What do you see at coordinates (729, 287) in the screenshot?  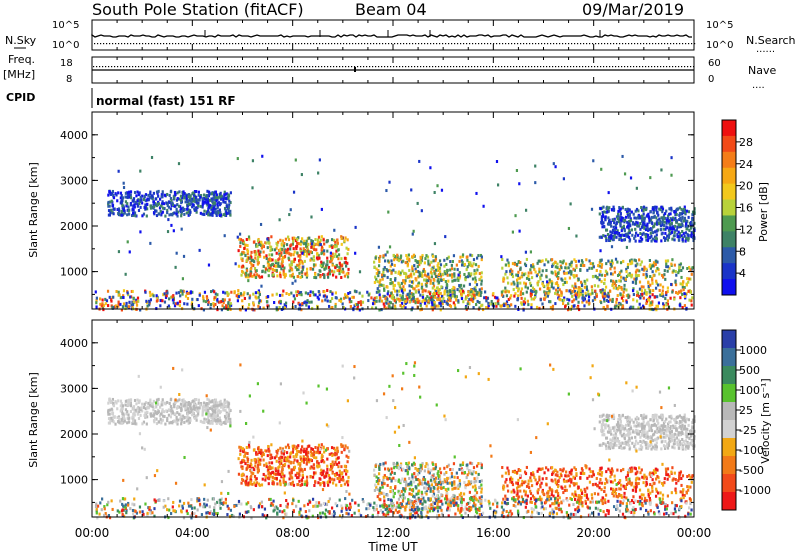 I see `colorbar-segment` at bounding box center [729, 287].